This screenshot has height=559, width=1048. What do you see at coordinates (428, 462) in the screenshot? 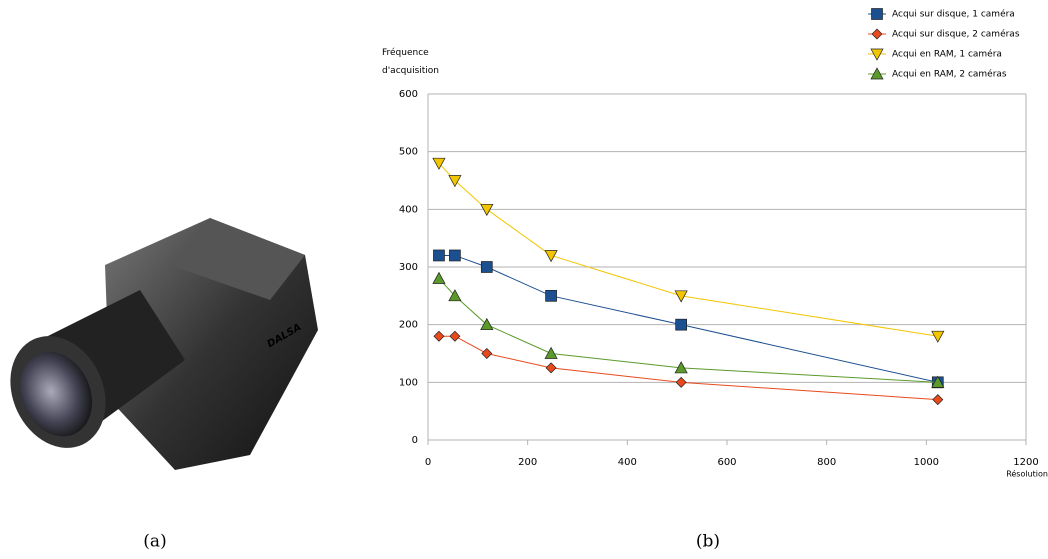
I see `x-tick-label: 0` at bounding box center [428, 462].